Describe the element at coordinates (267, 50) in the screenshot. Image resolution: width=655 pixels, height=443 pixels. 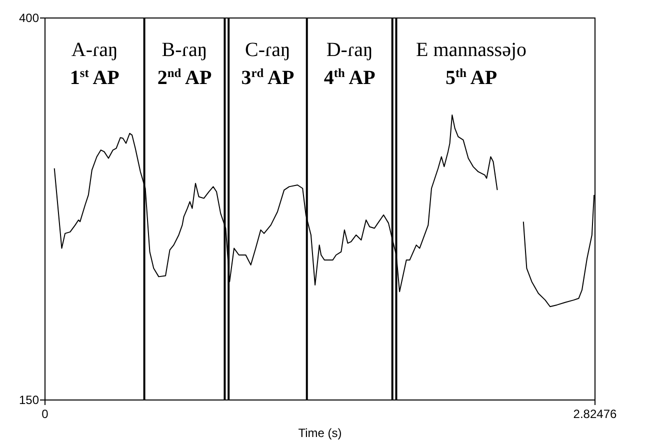
I see `annotation: C-ɾaŋ` at that location.